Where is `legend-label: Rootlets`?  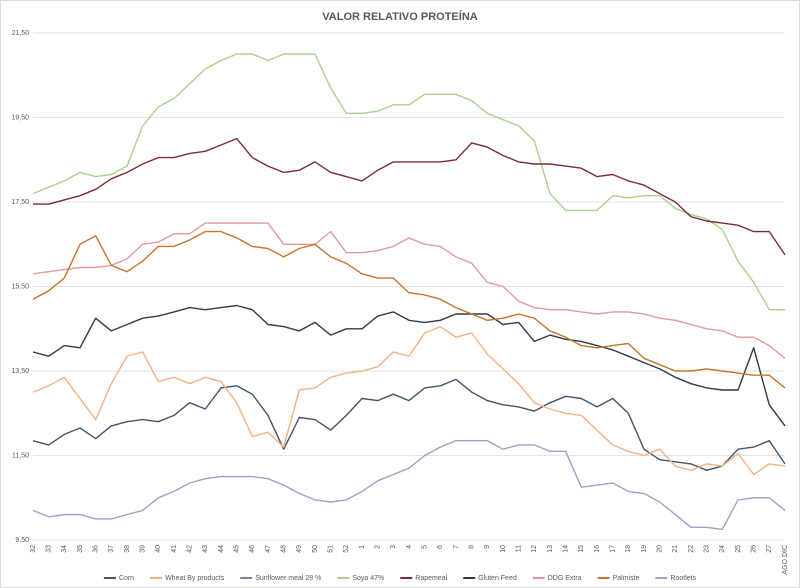 legend-label: Rootlets is located at coordinates (683, 578).